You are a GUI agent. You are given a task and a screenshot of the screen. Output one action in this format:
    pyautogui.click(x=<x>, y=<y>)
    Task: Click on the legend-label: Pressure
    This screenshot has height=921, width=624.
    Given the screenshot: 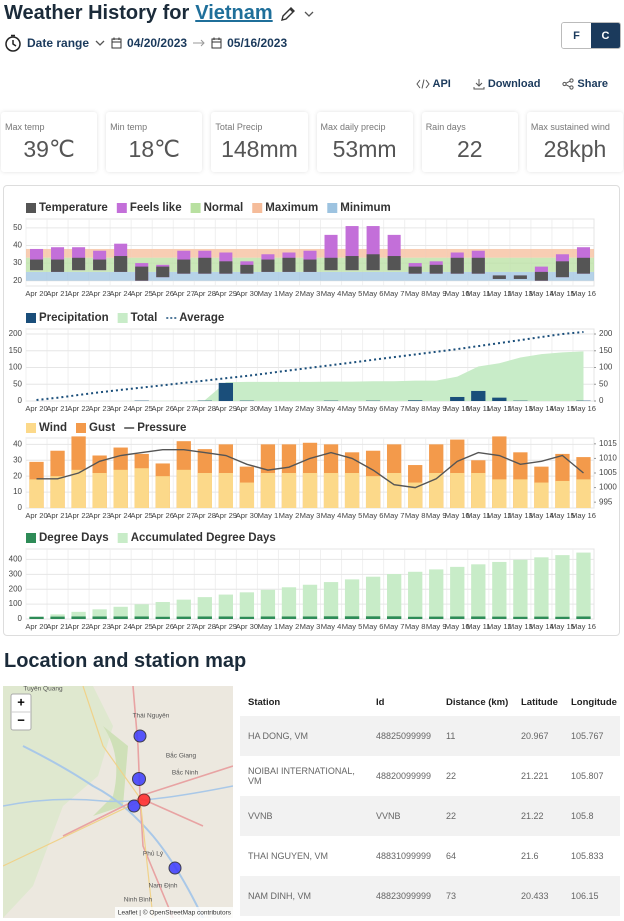 What is the action you would take?
    pyautogui.click(x=161, y=428)
    